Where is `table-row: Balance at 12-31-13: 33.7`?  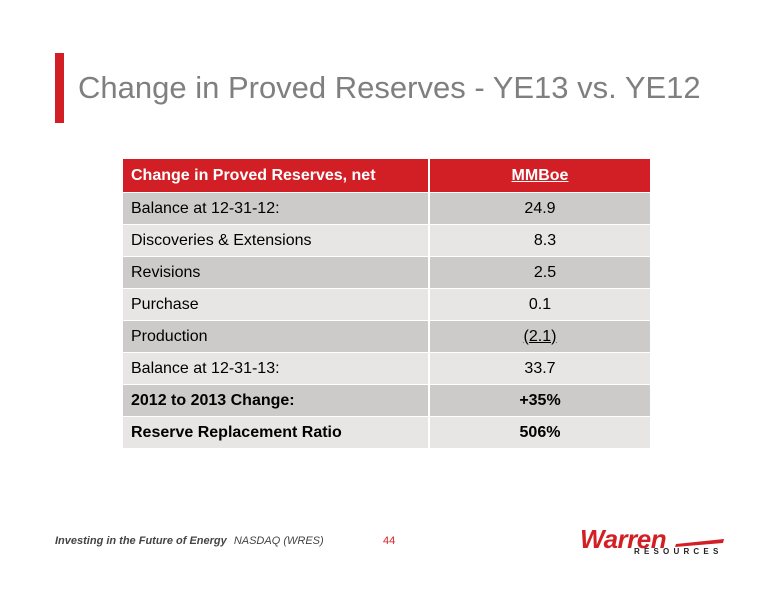 table-row: Balance at 12-31-13: 33.7 is located at coordinates (386, 368).